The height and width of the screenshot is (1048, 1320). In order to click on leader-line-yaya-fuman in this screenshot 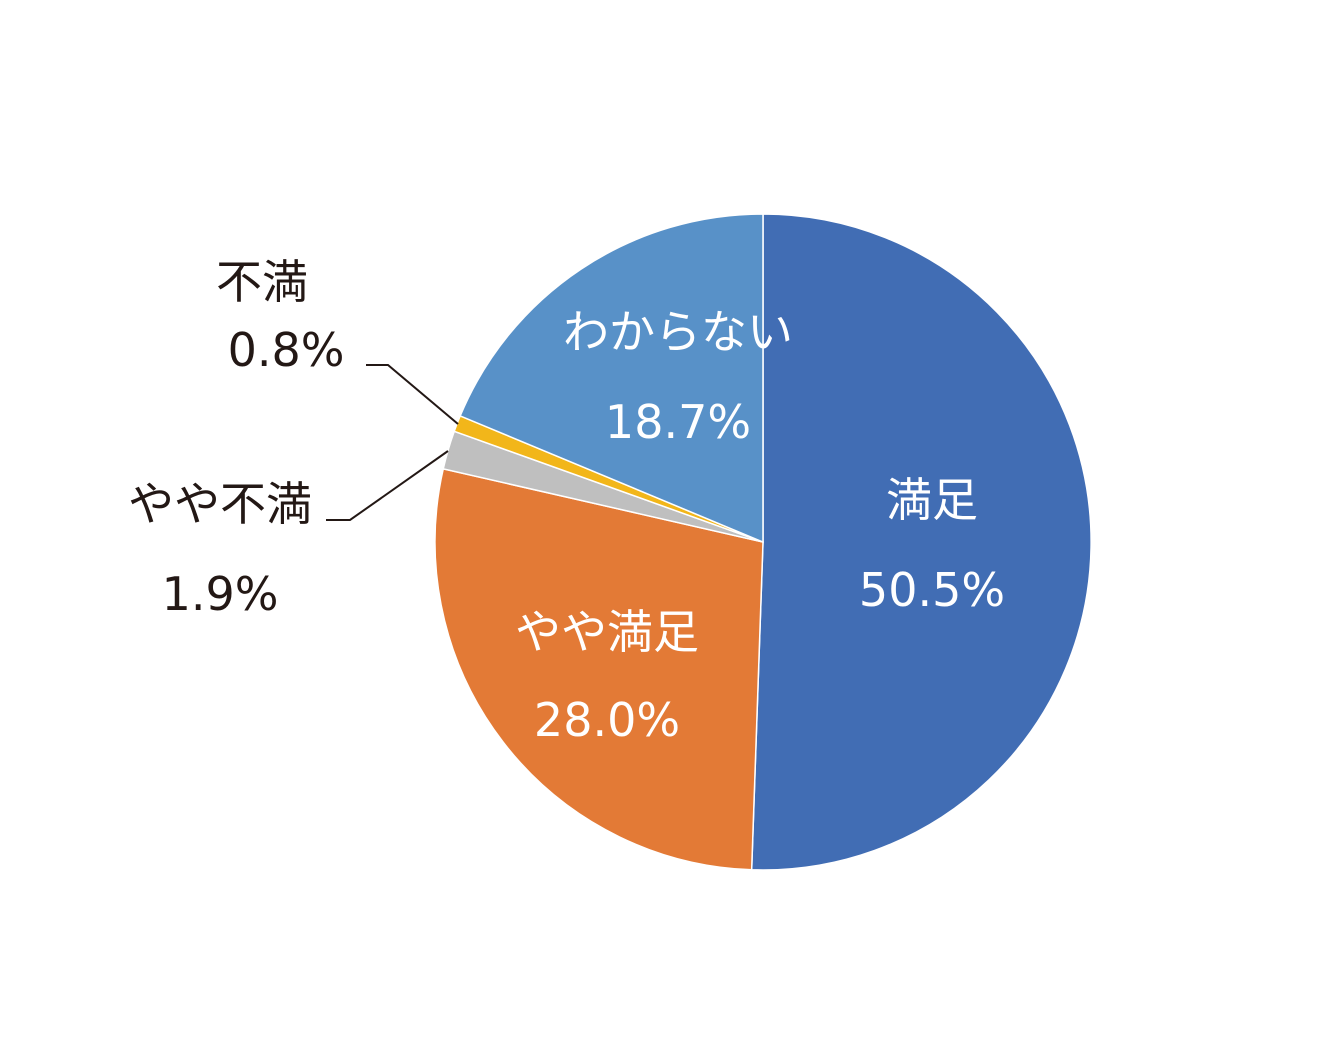, I will do `click(387, 485)`.